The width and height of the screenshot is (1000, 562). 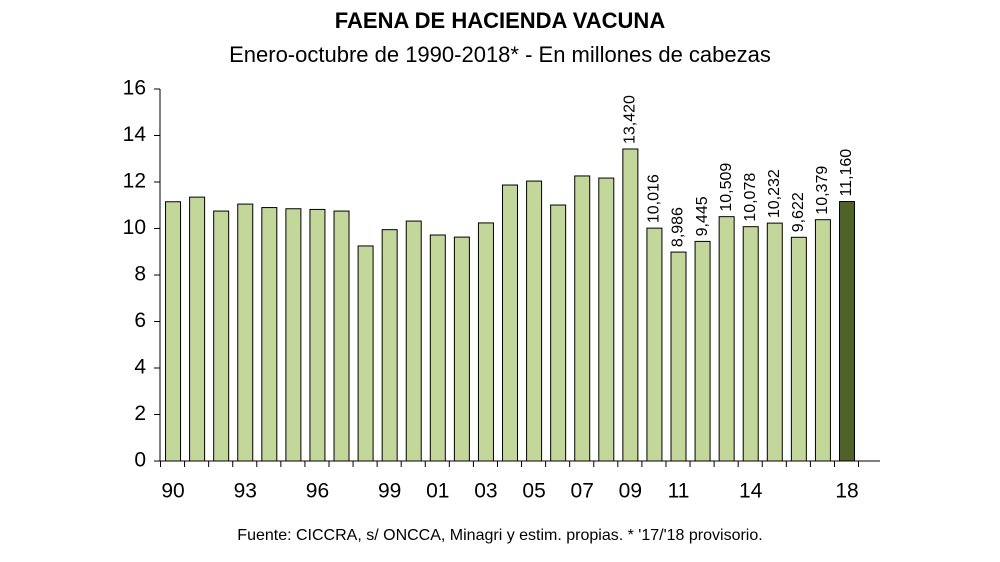 I want to click on x-tick-label: 09, so click(x=630, y=491).